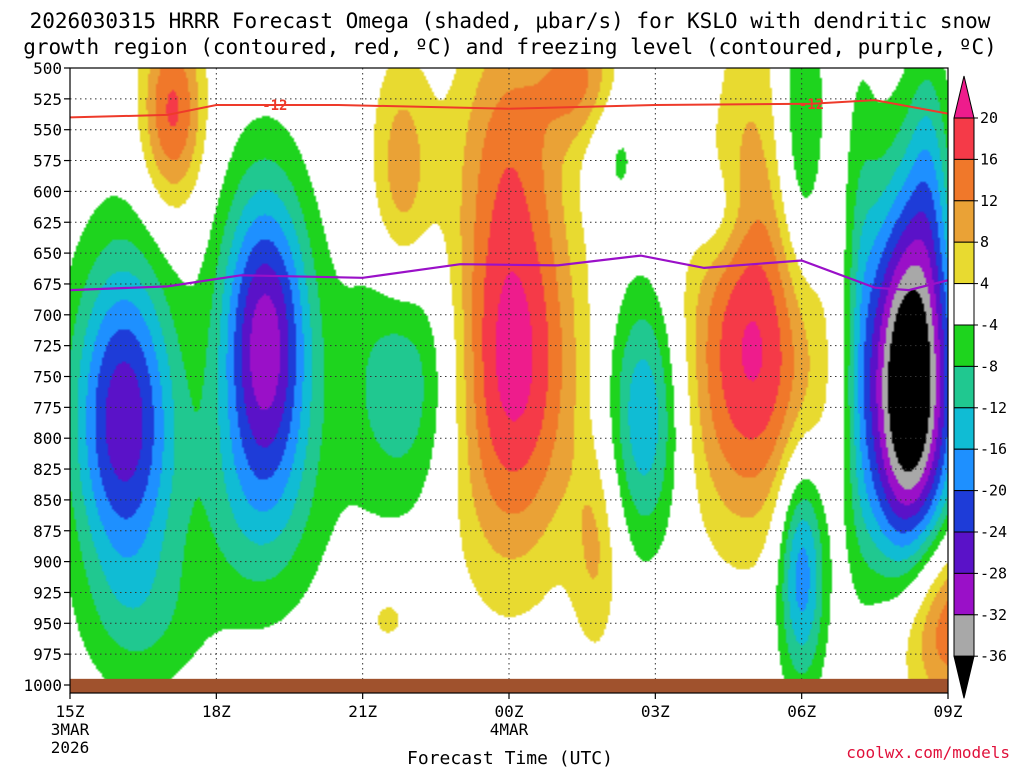 The width and height of the screenshot is (1024, 768). Describe the element at coordinates (47, 68) in the screenshot. I see `y-tick-label: 500` at that location.